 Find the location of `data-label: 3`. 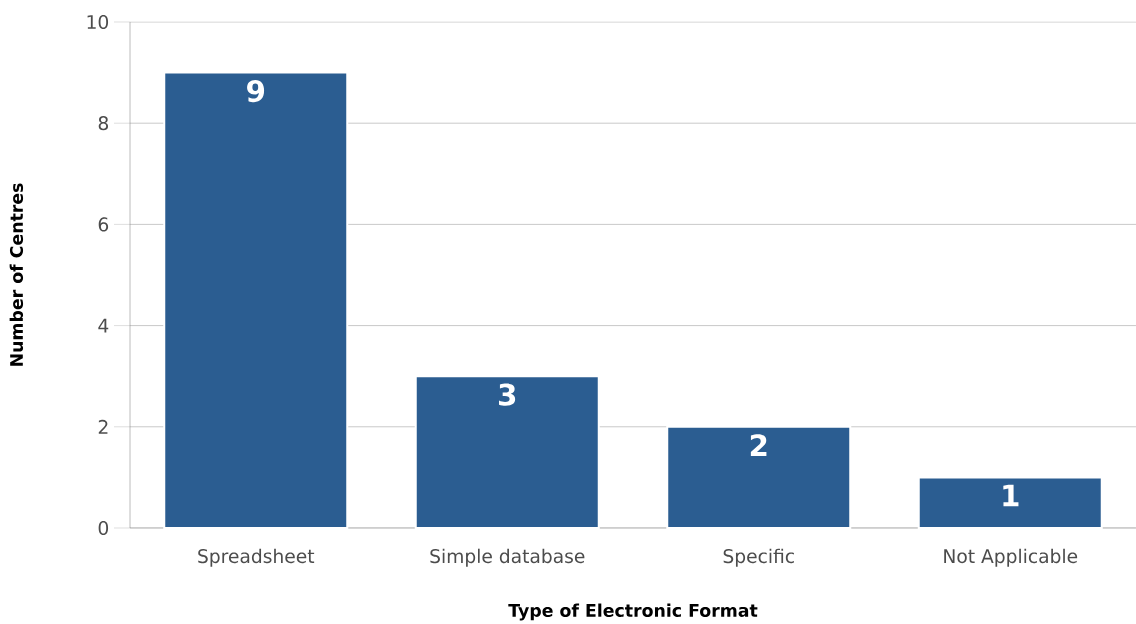

data-label: 3 is located at coordinates (507, 394).